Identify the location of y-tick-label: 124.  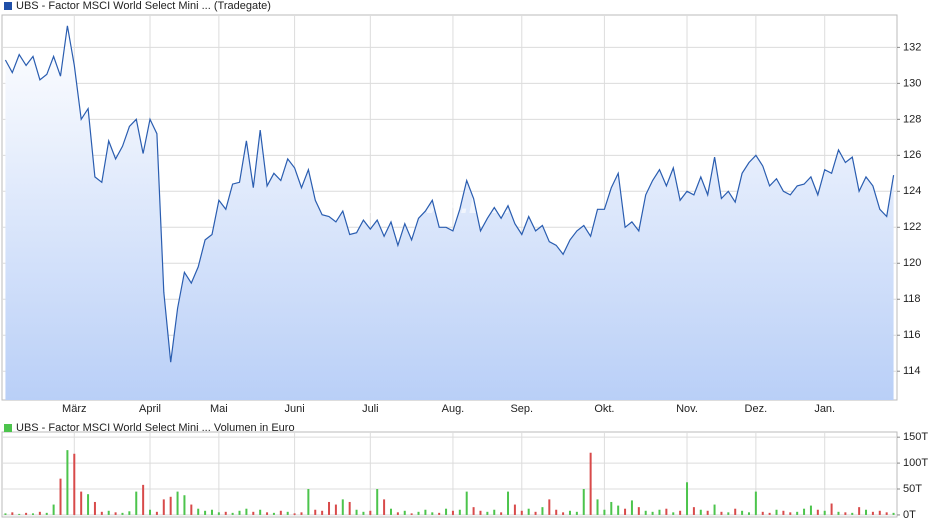
(912, 191).